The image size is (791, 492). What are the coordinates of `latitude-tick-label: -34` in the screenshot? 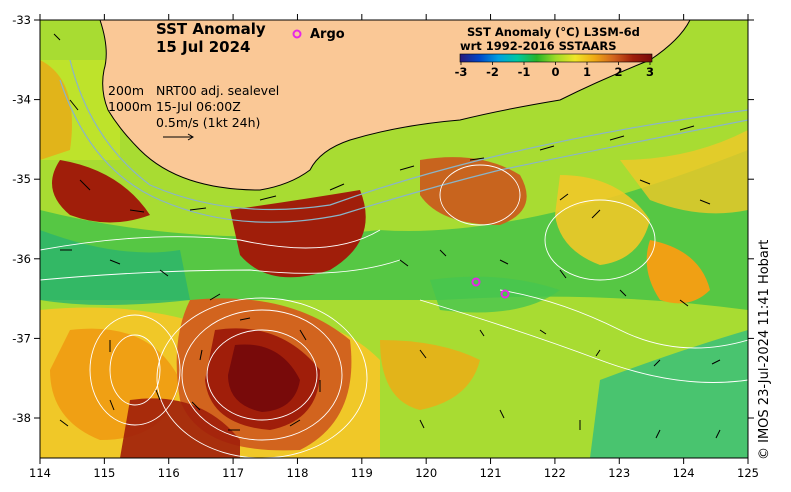 It's located at (21, 100).